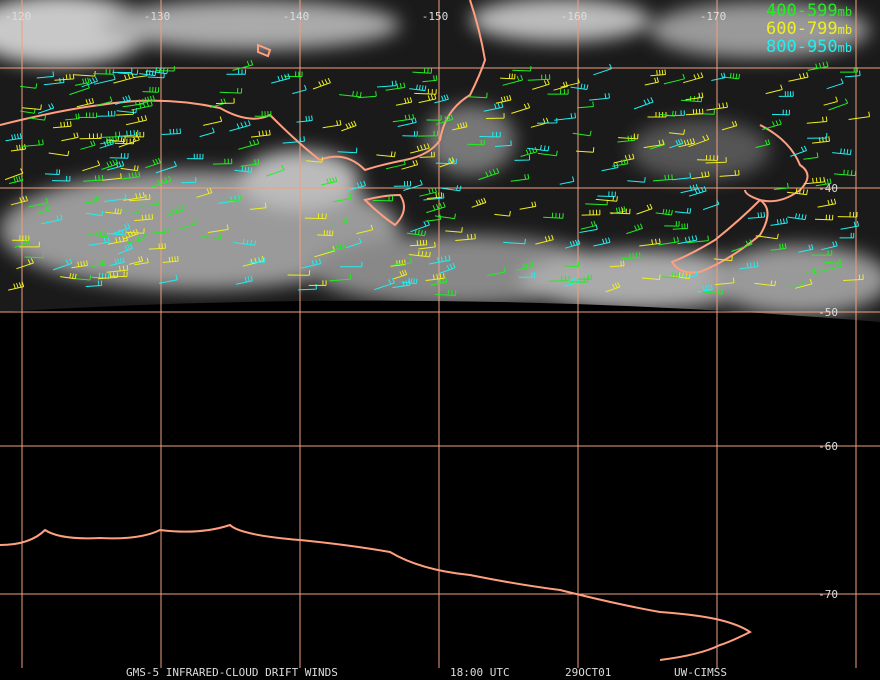  What do you see at coordinates (574, 16) in the screenshot?
I see `longitude-label: -160` at bounding box center [574, 16].